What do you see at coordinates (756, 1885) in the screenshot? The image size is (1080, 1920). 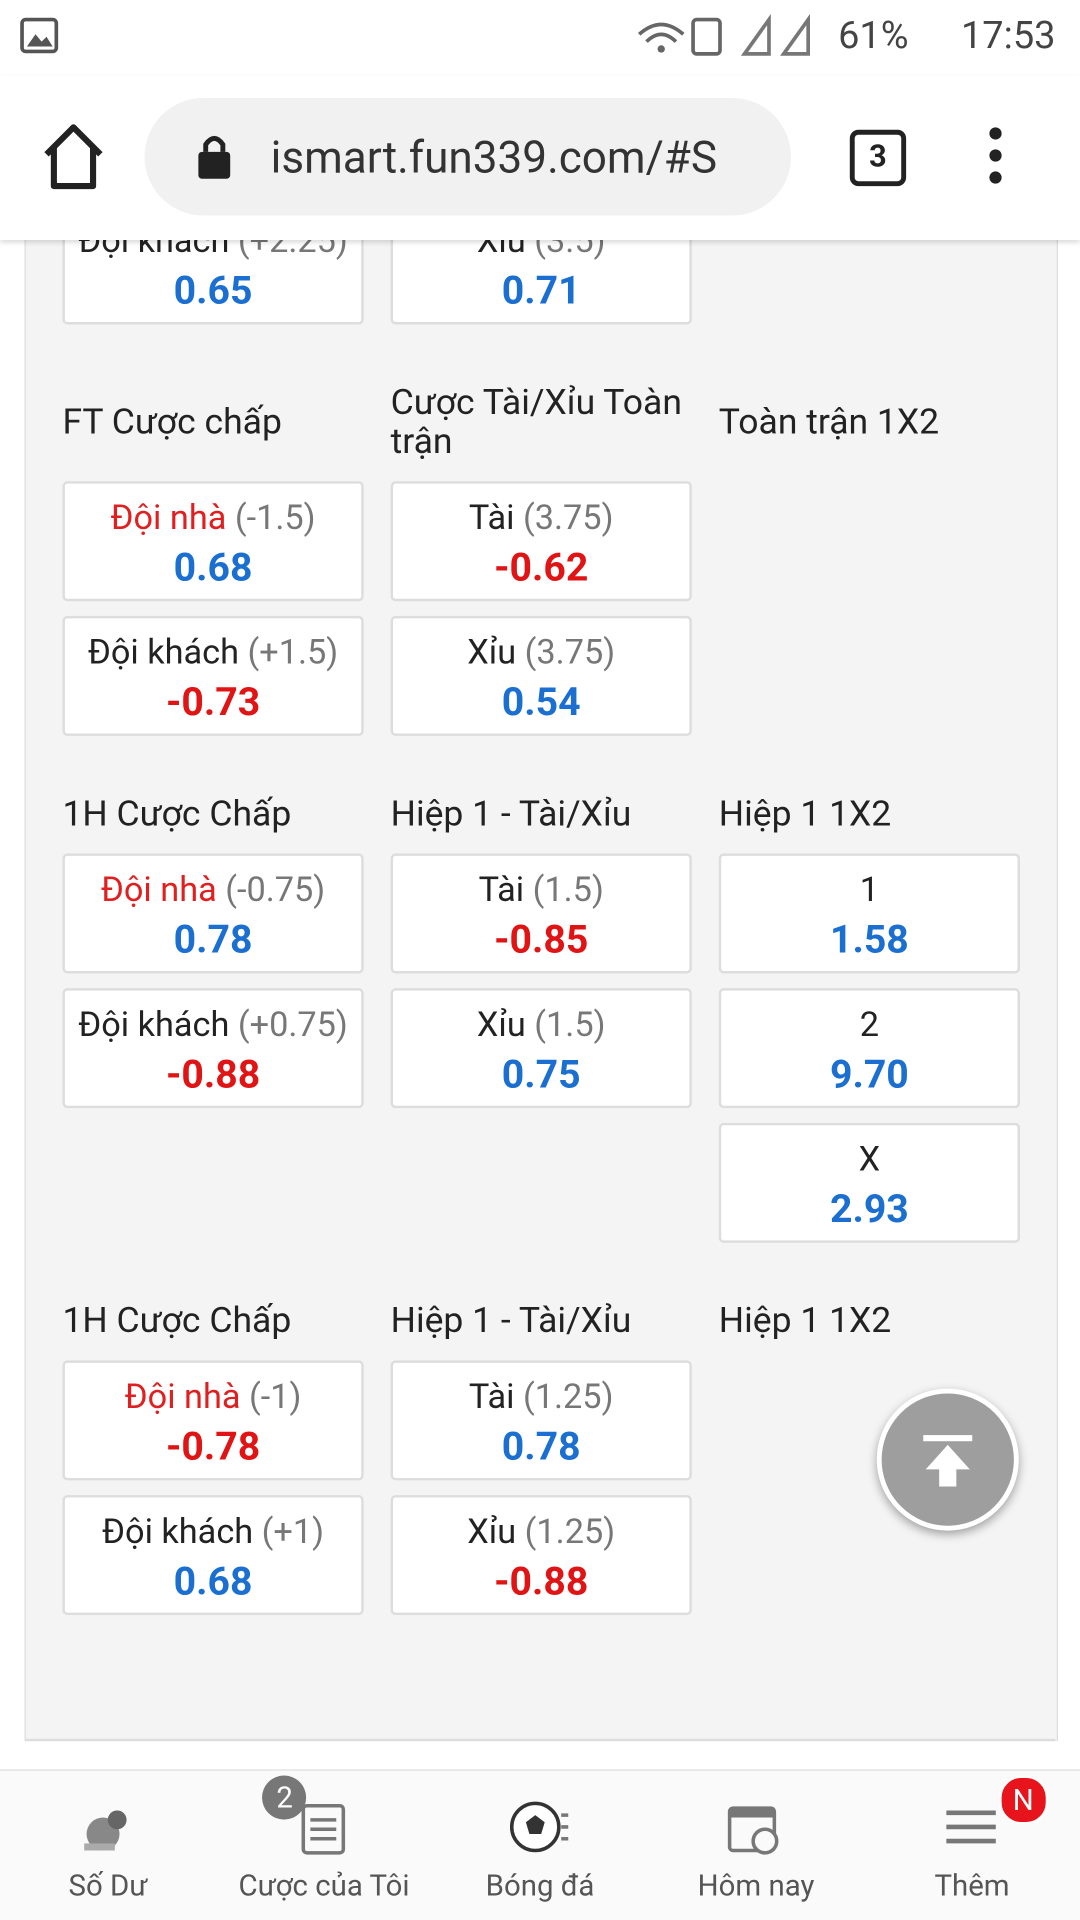 I see `nav-label: Hôm nay` at bounding box center [756, 1885].